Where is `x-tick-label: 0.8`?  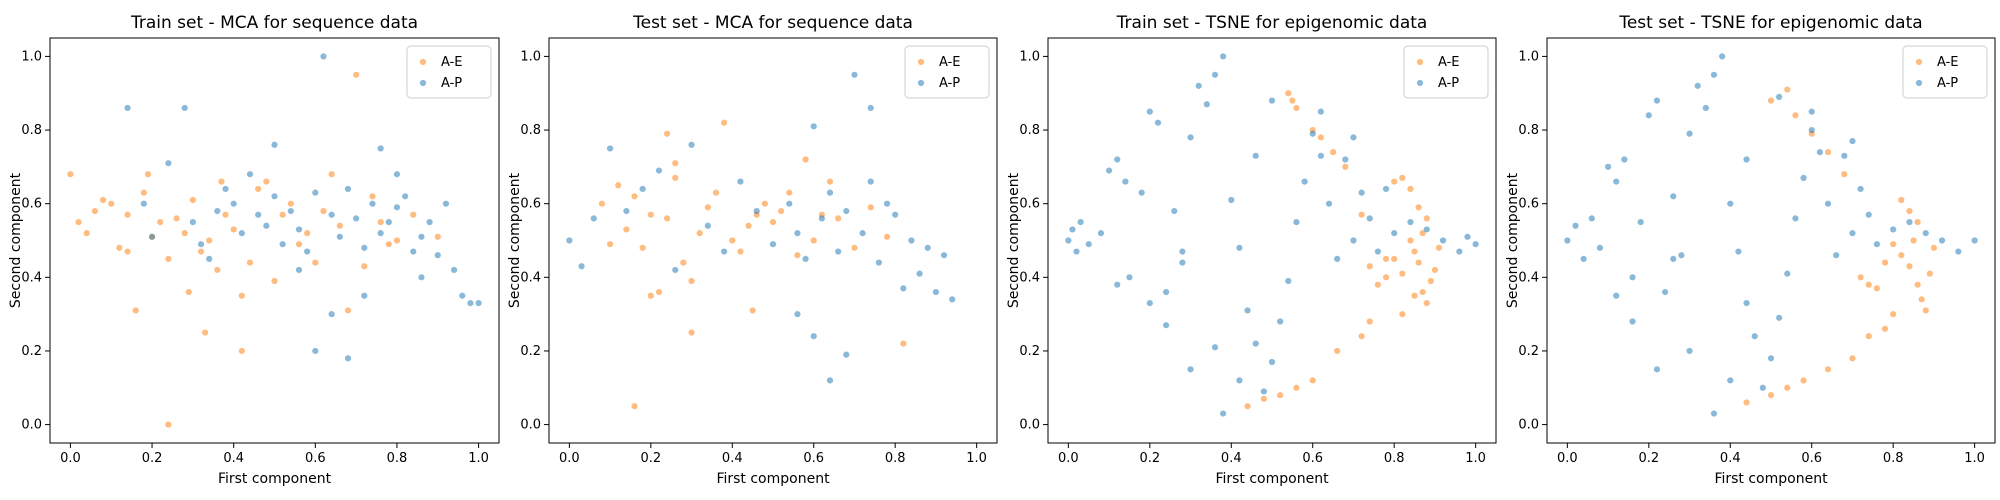
x-tick-label: 0.8 is located at coordinates (1394, 458).